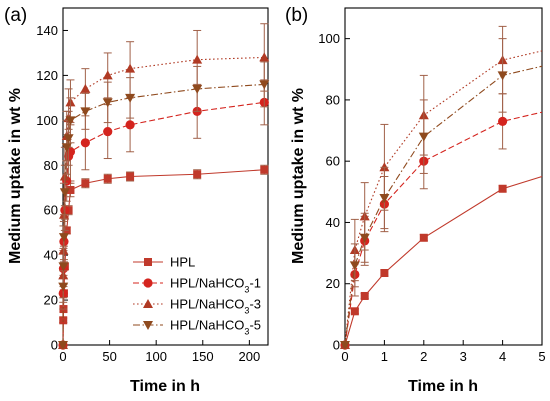 Image resolution: width=550 pixels, height=401 pixels. I want to click on legend-label: HPL/NaHCO3-1, so click(215, 285).